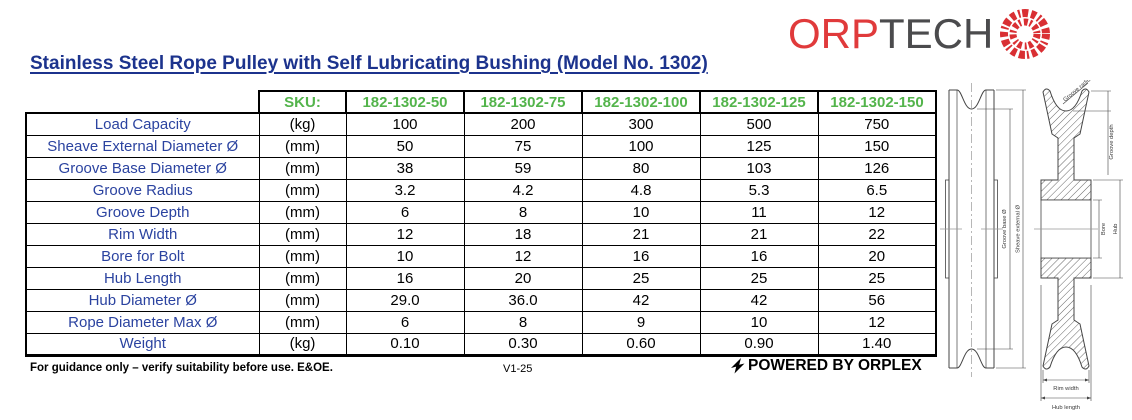  I want to click on table-row: Weight (kg) 0.10 0.30 0.60 0.90 1.40, so click(481, 344).